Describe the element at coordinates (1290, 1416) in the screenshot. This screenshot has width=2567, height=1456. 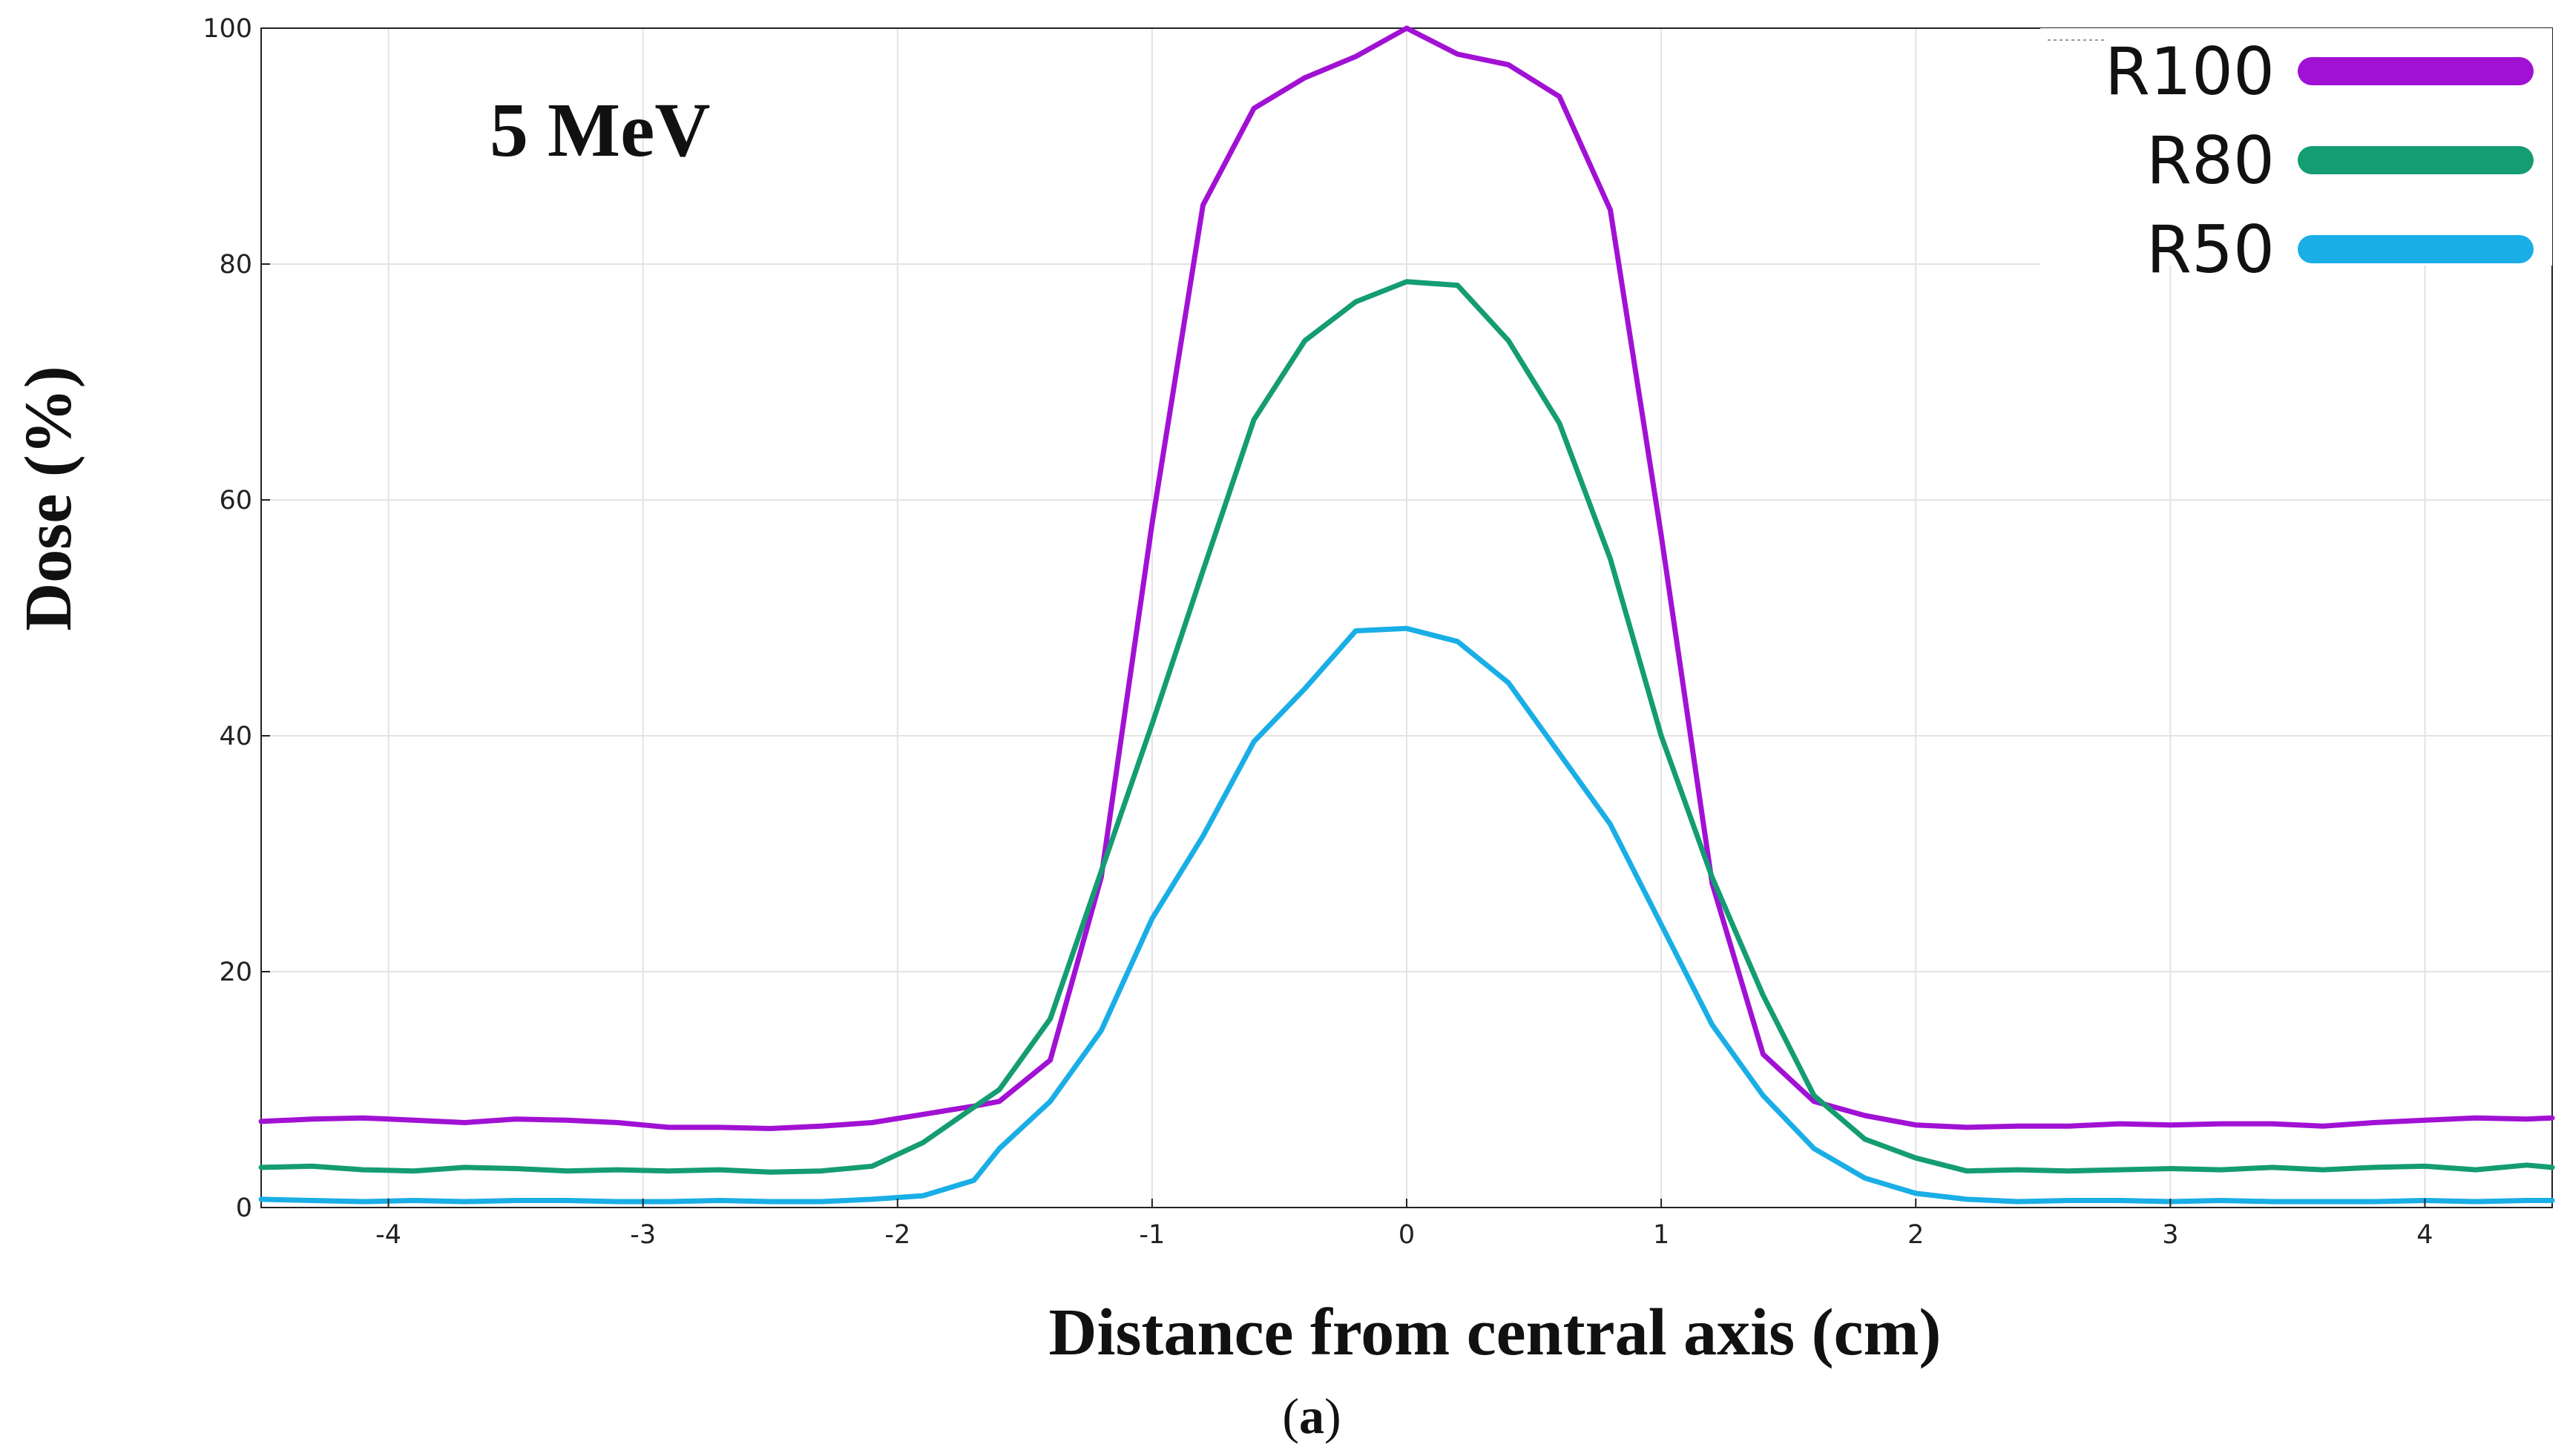
I see `caption-open: (` at that location.